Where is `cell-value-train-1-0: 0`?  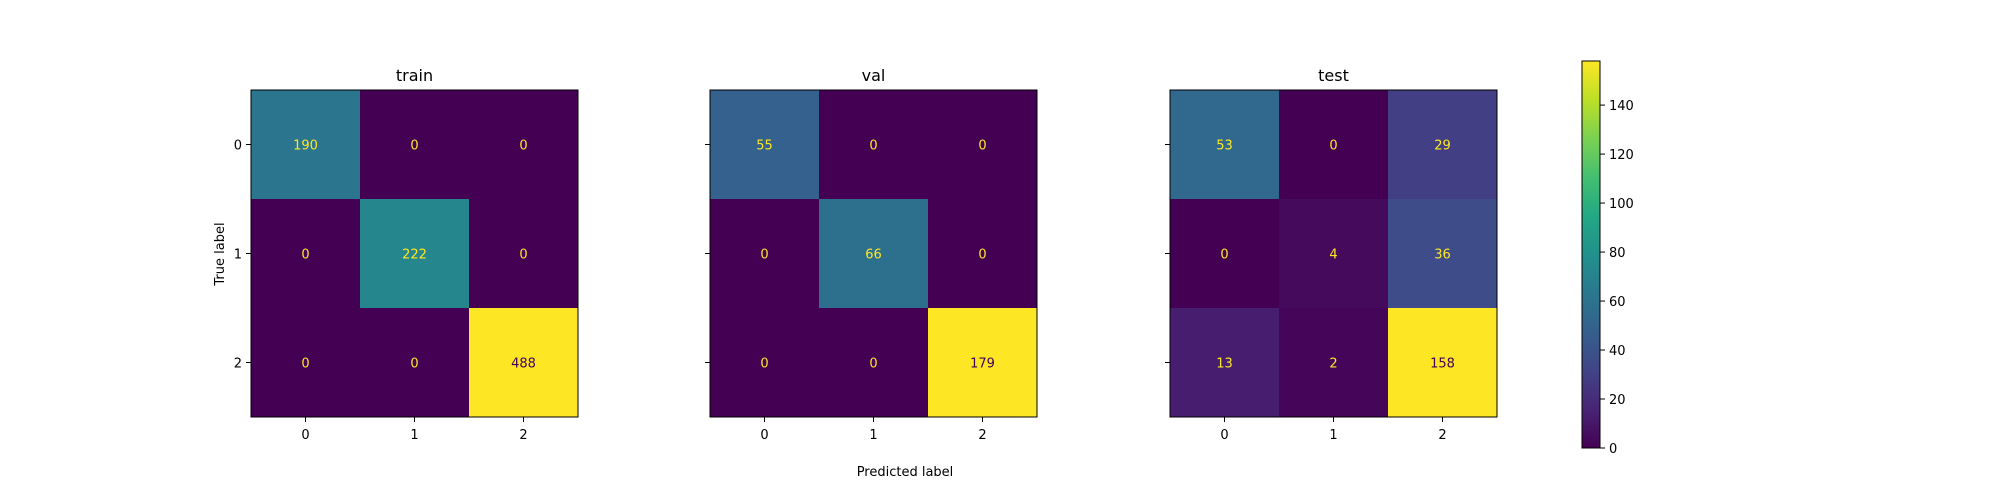 cell-value-train-1-0: 0 is located at coordinates (305, 255).